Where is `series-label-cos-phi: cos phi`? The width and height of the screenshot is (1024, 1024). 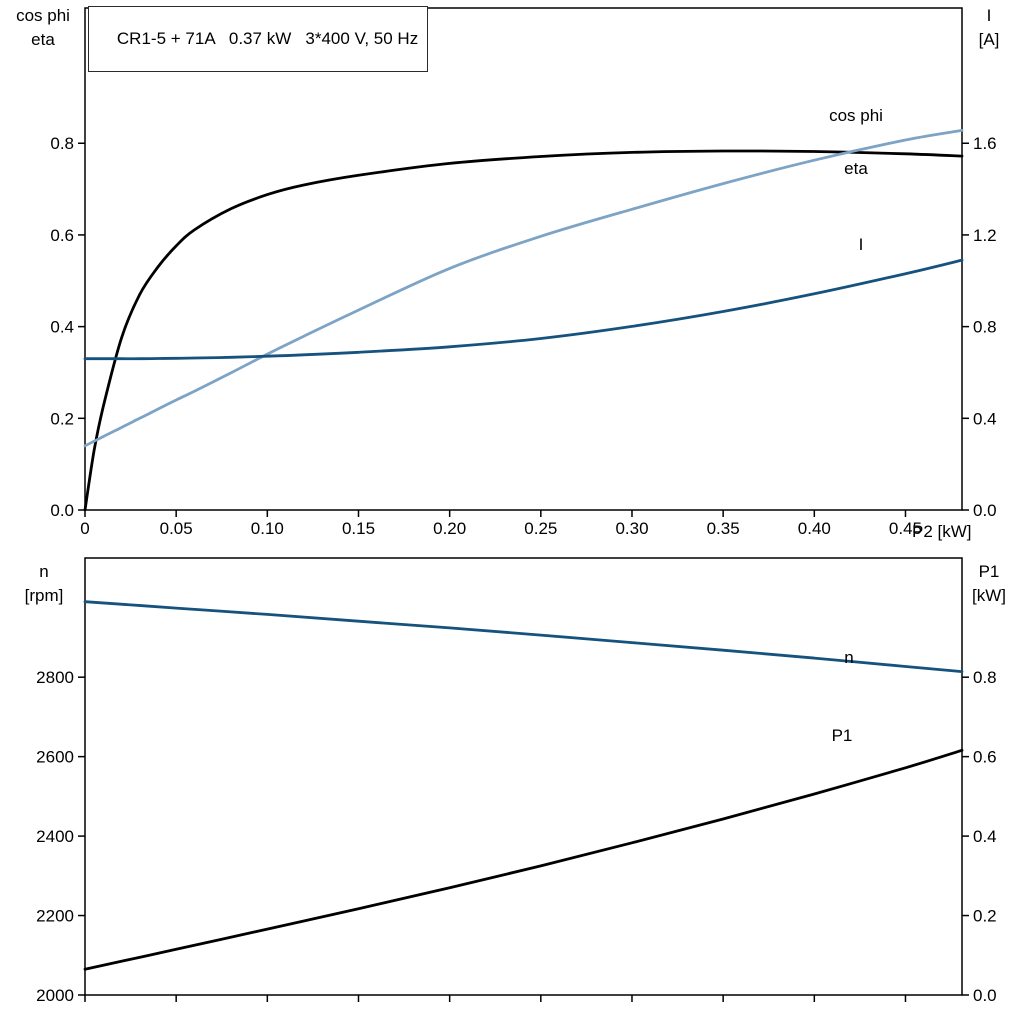 series-label-cos-phi: cos phi is located at coordinates (856, 115).